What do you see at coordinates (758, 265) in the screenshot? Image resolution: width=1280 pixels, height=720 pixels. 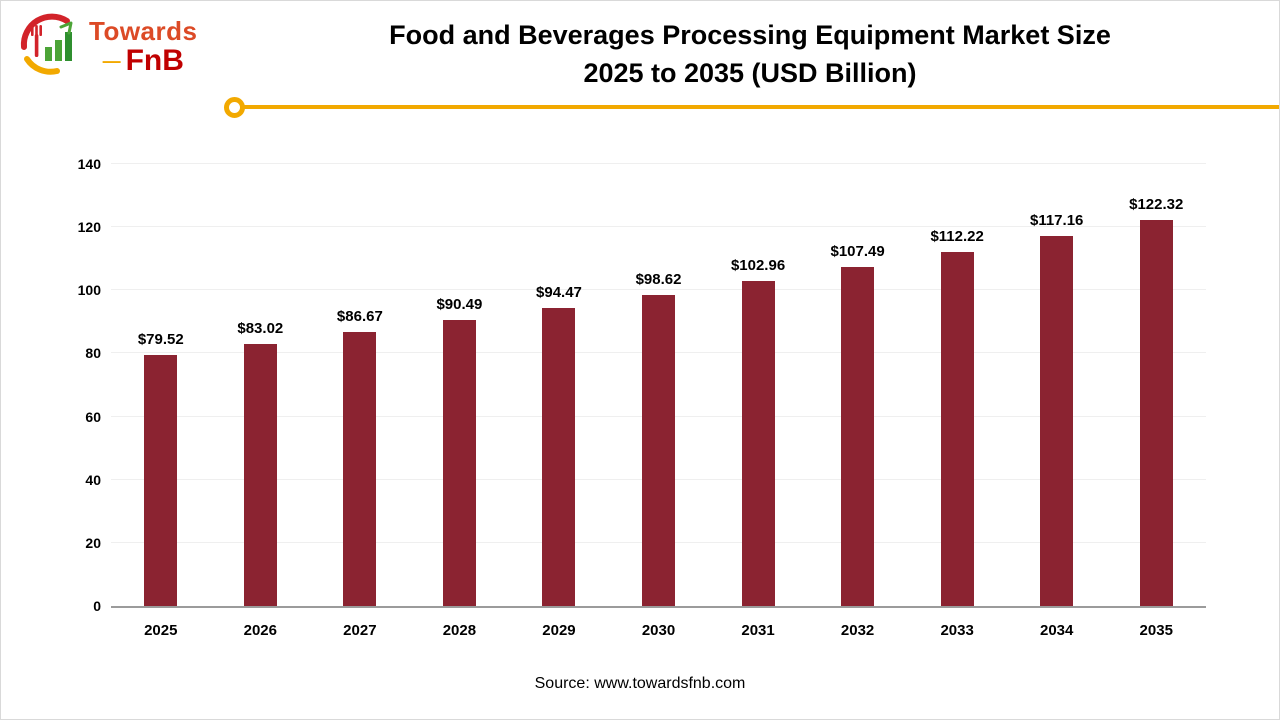 I see `bar-value-label: $102.96` at bounding box center [758, 265].